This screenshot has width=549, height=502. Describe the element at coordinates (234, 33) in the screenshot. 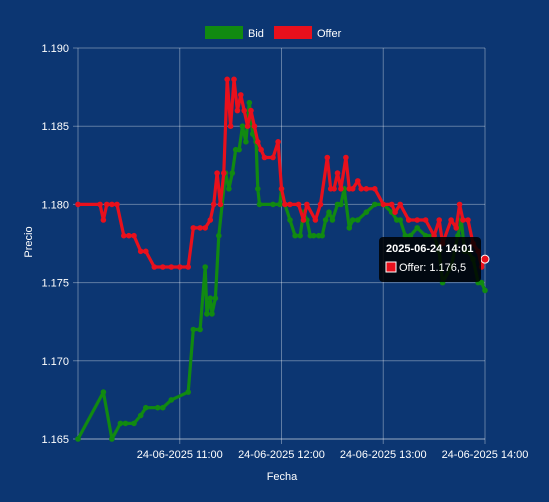

I see `legend-item-bid: Bid` at that location.